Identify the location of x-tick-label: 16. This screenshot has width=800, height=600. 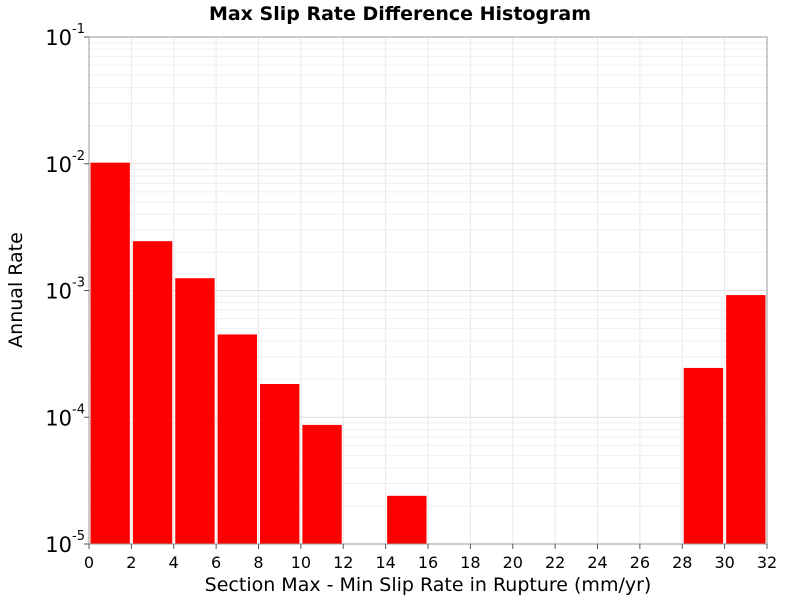
(428, 562).